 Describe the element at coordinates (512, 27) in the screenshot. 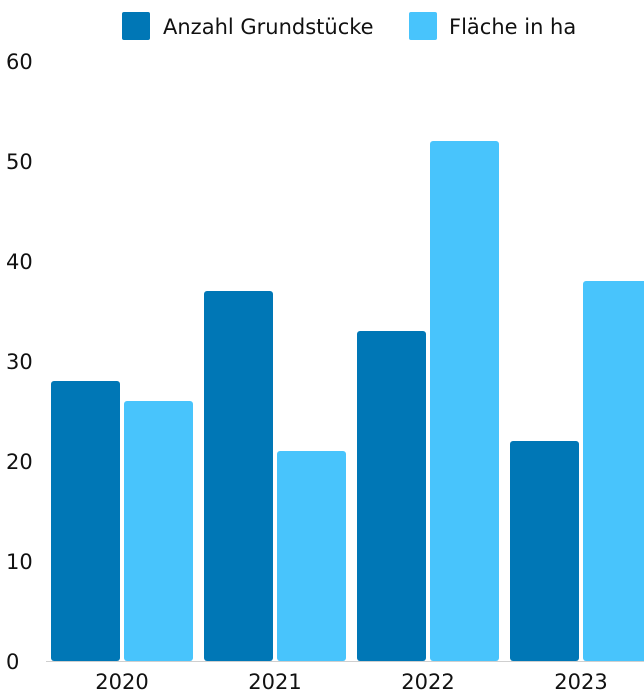

I see `legend-label-flaeche-in-ha: Fläche in ha` at that location.